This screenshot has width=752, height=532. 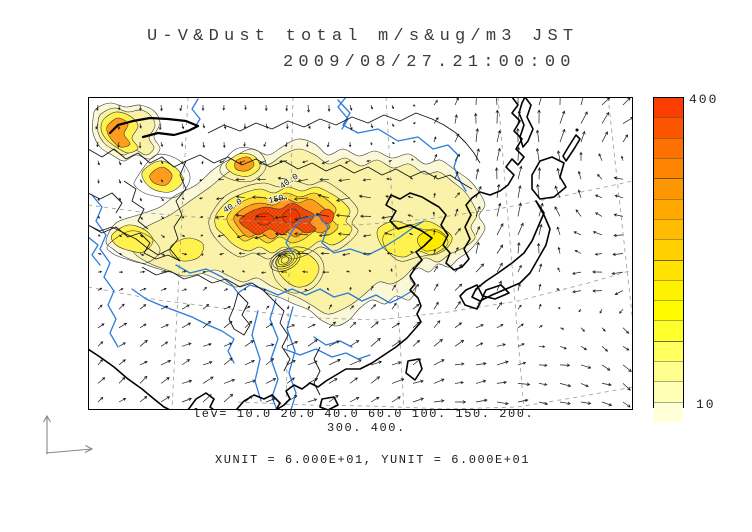 I want to click on chart-subtitle-datetime: 2009/08/27.21:00:00, so click(x=429, y=62).